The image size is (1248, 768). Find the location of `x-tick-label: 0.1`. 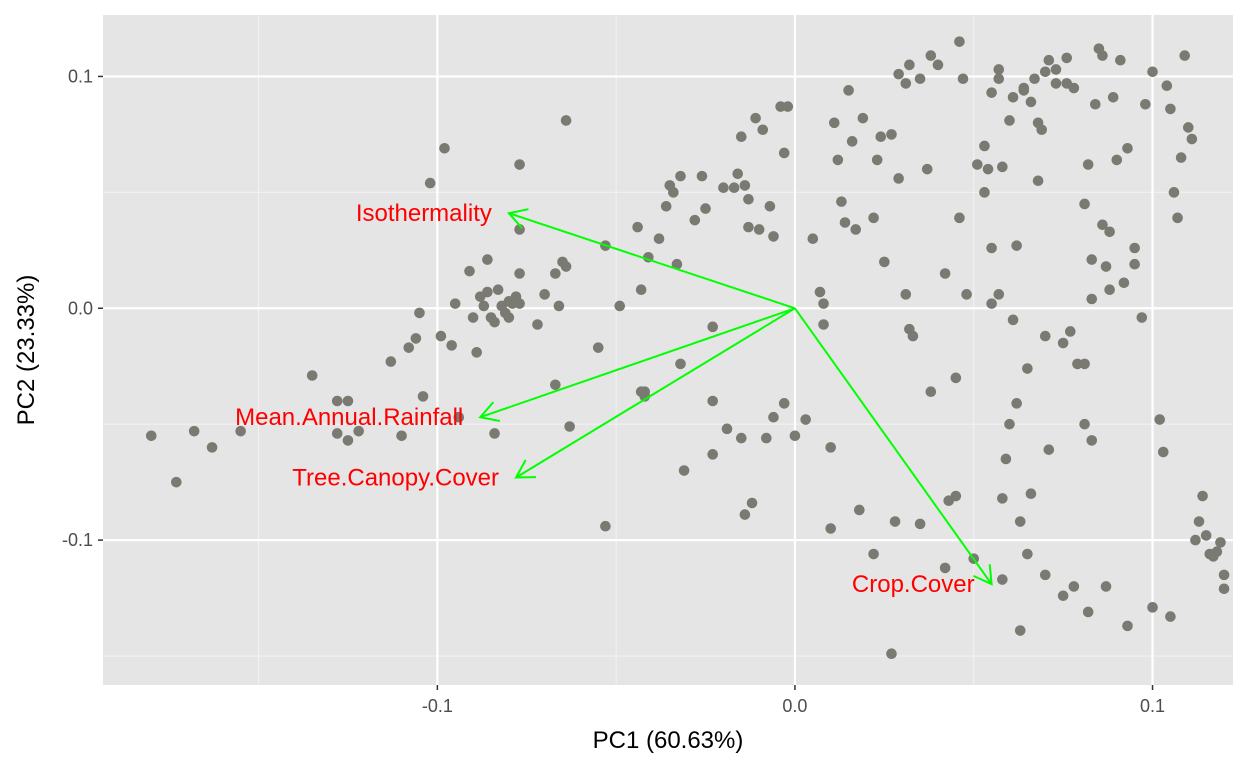

x-tick-label: 0.1 is located at coordinates (1152, 706).